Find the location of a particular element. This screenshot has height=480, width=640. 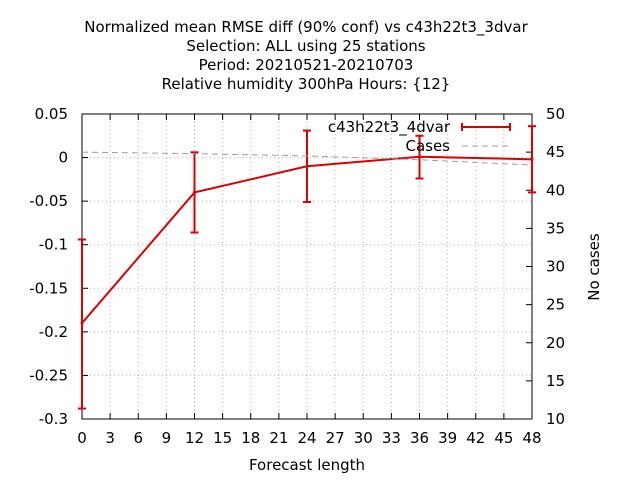

x-tick-label: 33 is located at coordinates (391, 438).